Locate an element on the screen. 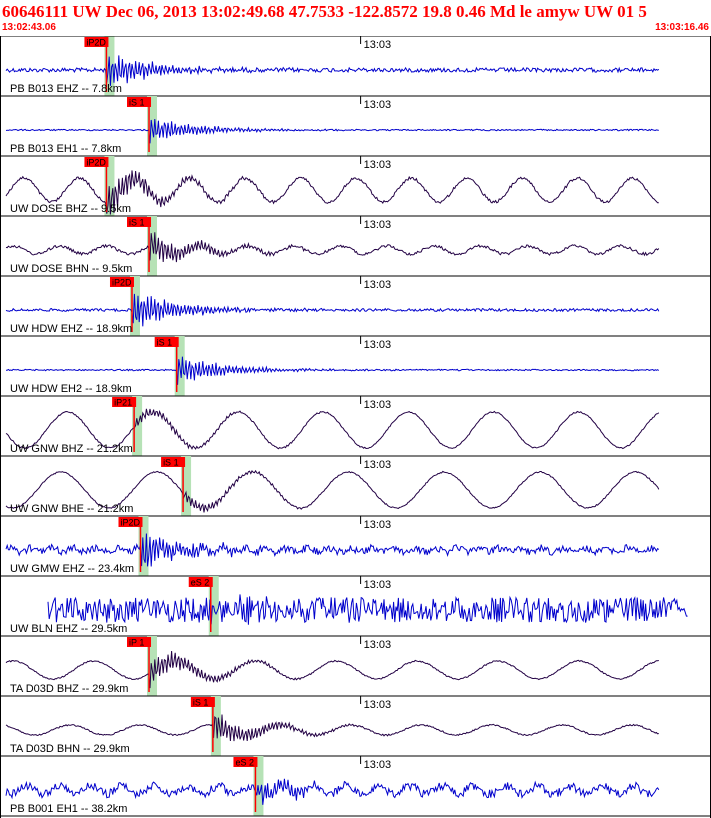 This screenshot has width=711, height=818. start-time: 13:02:43.06 is located at coordinates (29, 27).